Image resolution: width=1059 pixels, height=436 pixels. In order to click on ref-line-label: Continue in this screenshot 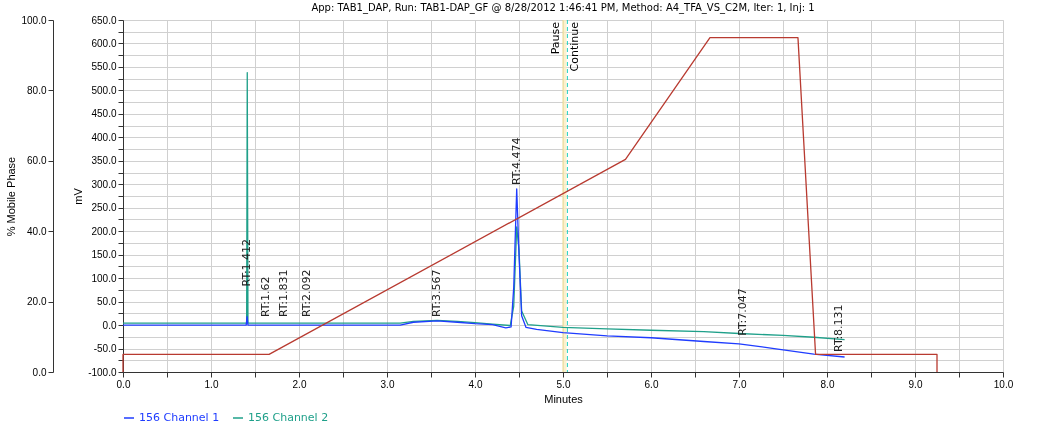, I will do `click(575, 46)`.